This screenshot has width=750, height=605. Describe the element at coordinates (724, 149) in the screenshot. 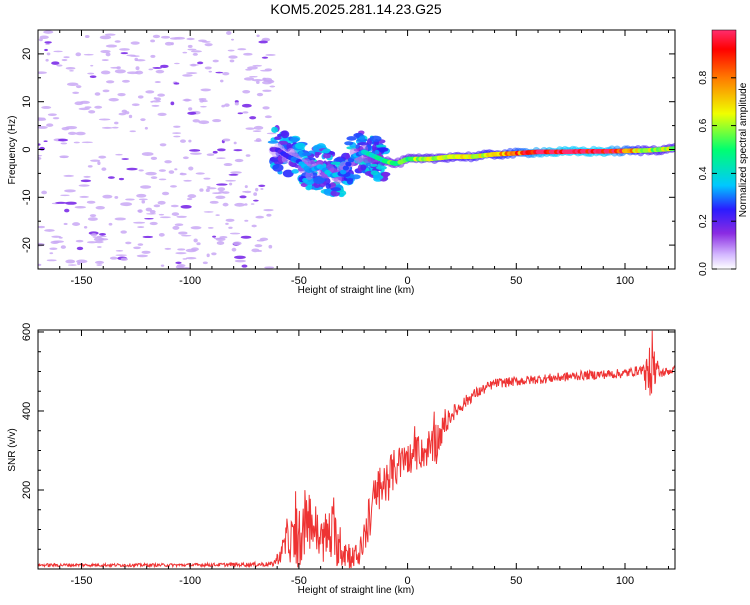

I see `colorbar` at that location.